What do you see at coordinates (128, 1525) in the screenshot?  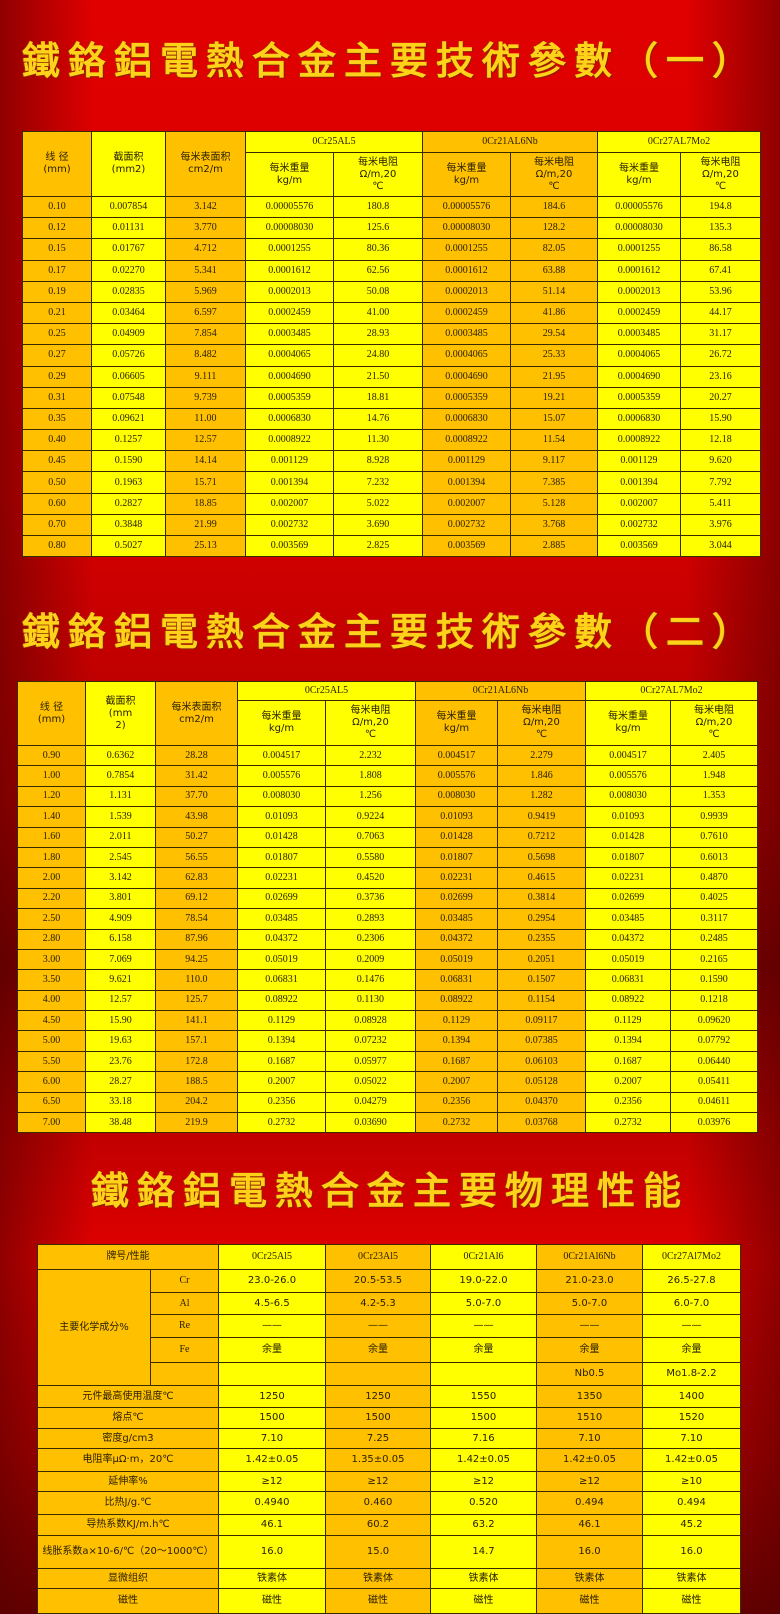 I see `property-label: 导热系数KJ/m.h℃` at bounding box center [128, 1525].